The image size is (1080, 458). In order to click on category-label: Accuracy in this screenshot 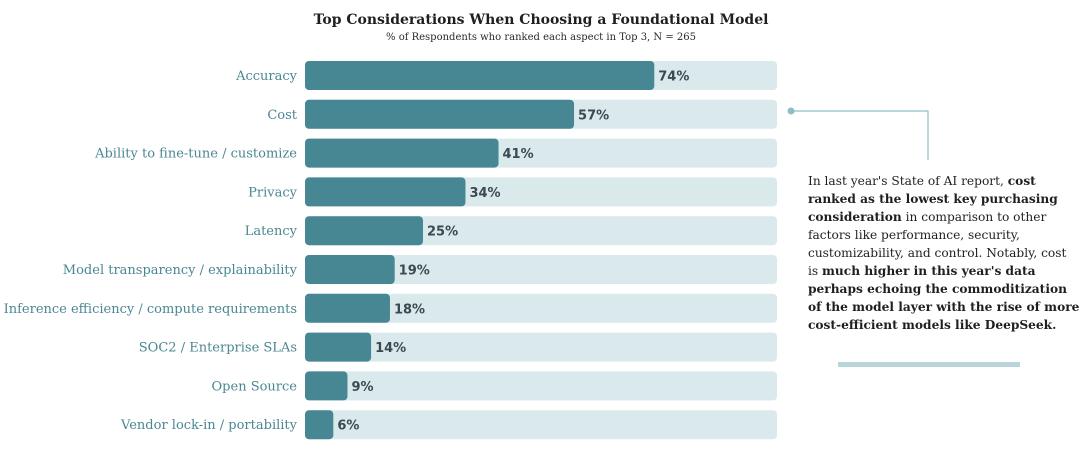, I will do `click(266, 76)`.